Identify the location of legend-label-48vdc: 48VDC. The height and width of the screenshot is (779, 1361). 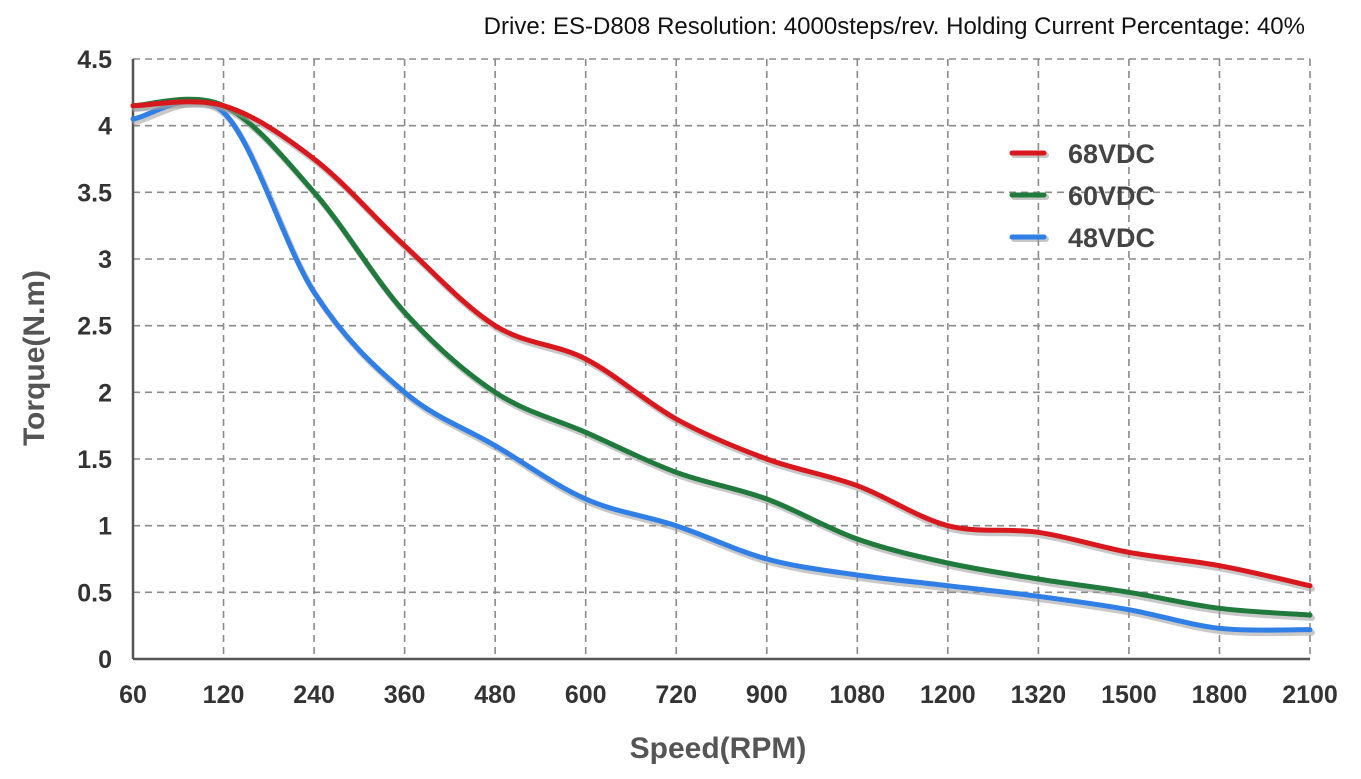
(1111, 238).